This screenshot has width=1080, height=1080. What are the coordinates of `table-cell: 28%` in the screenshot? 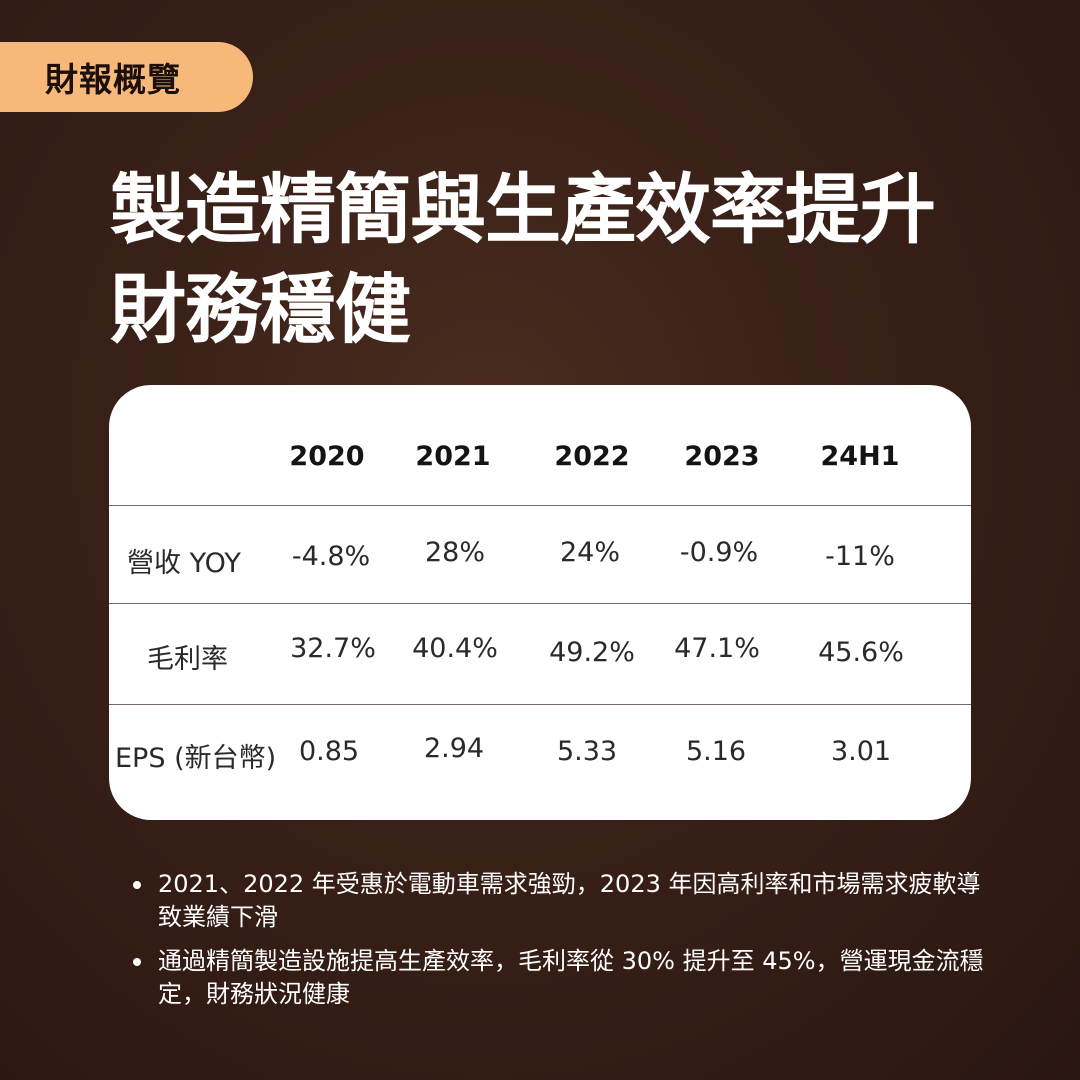 It's located at (455, 552).